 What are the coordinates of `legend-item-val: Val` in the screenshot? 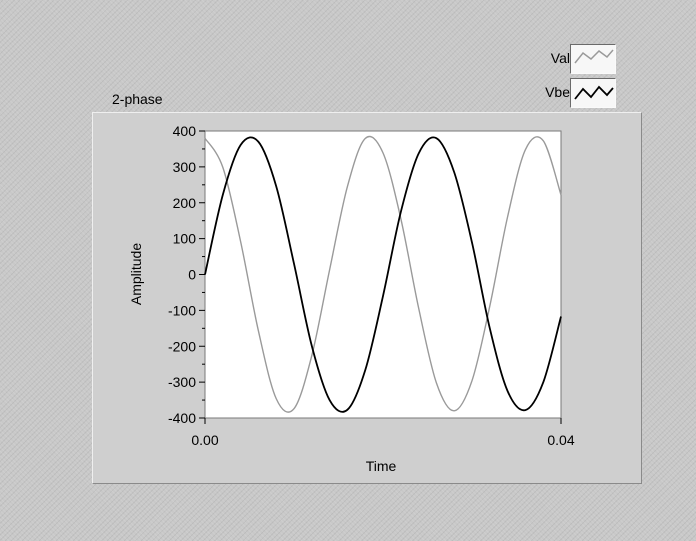 It's located at (569, 59).